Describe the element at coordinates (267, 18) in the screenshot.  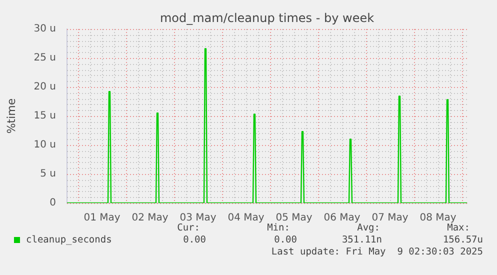
I see `chart-title: mod_mam/cleanup times - by week` at that location.